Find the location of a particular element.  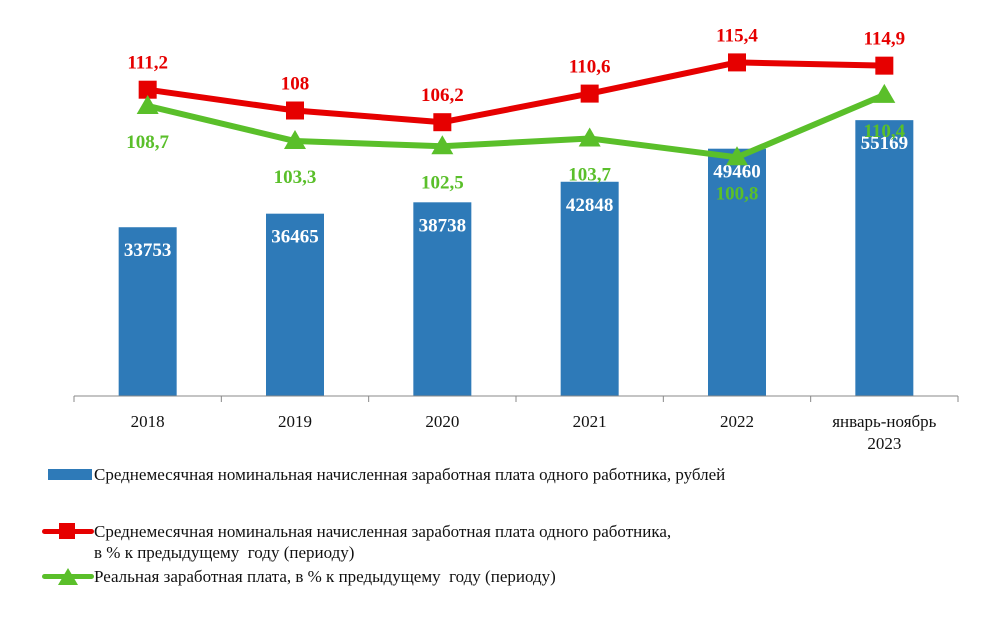

x-tick-label: 2018 is located at coordinates (148, 421).